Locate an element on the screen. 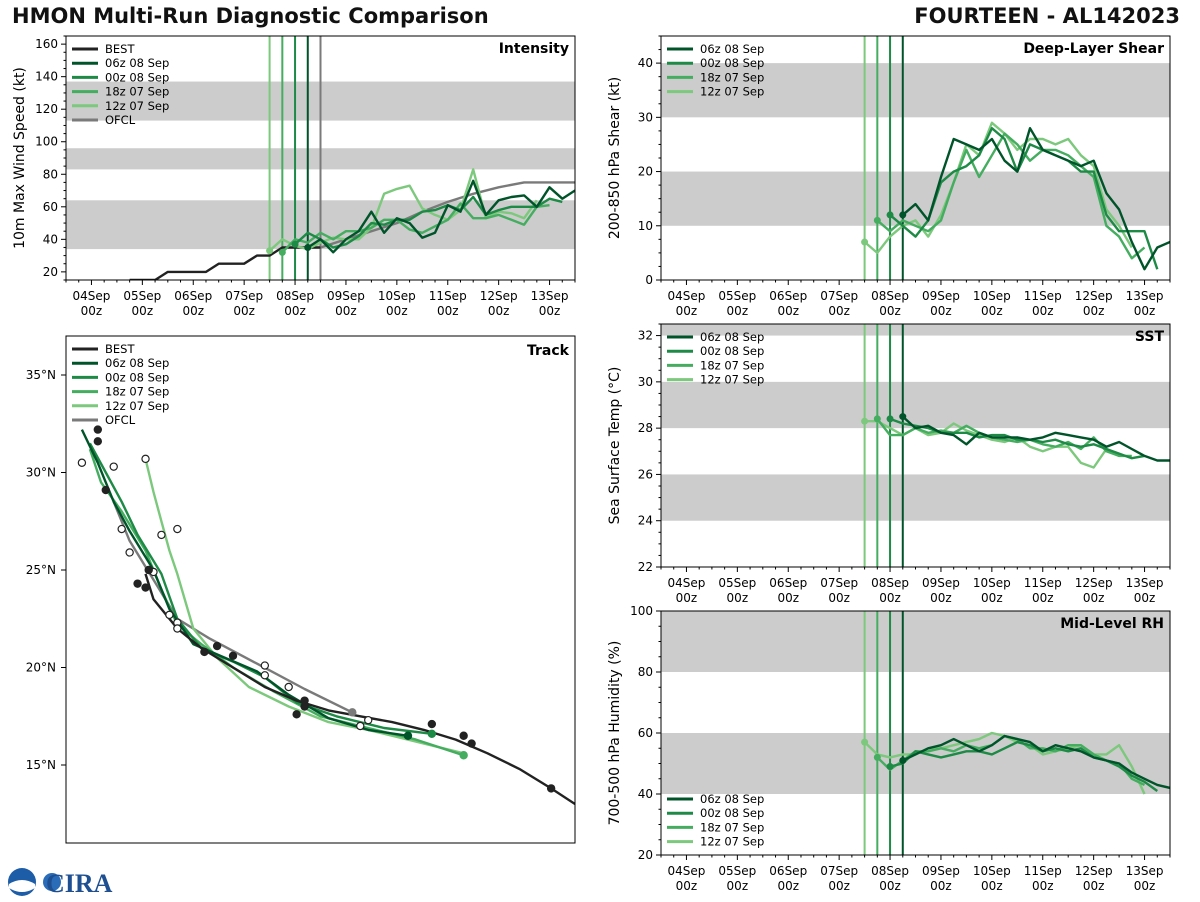  rh-xtick-label: 13Sep is located at coordinates (1145, 871).